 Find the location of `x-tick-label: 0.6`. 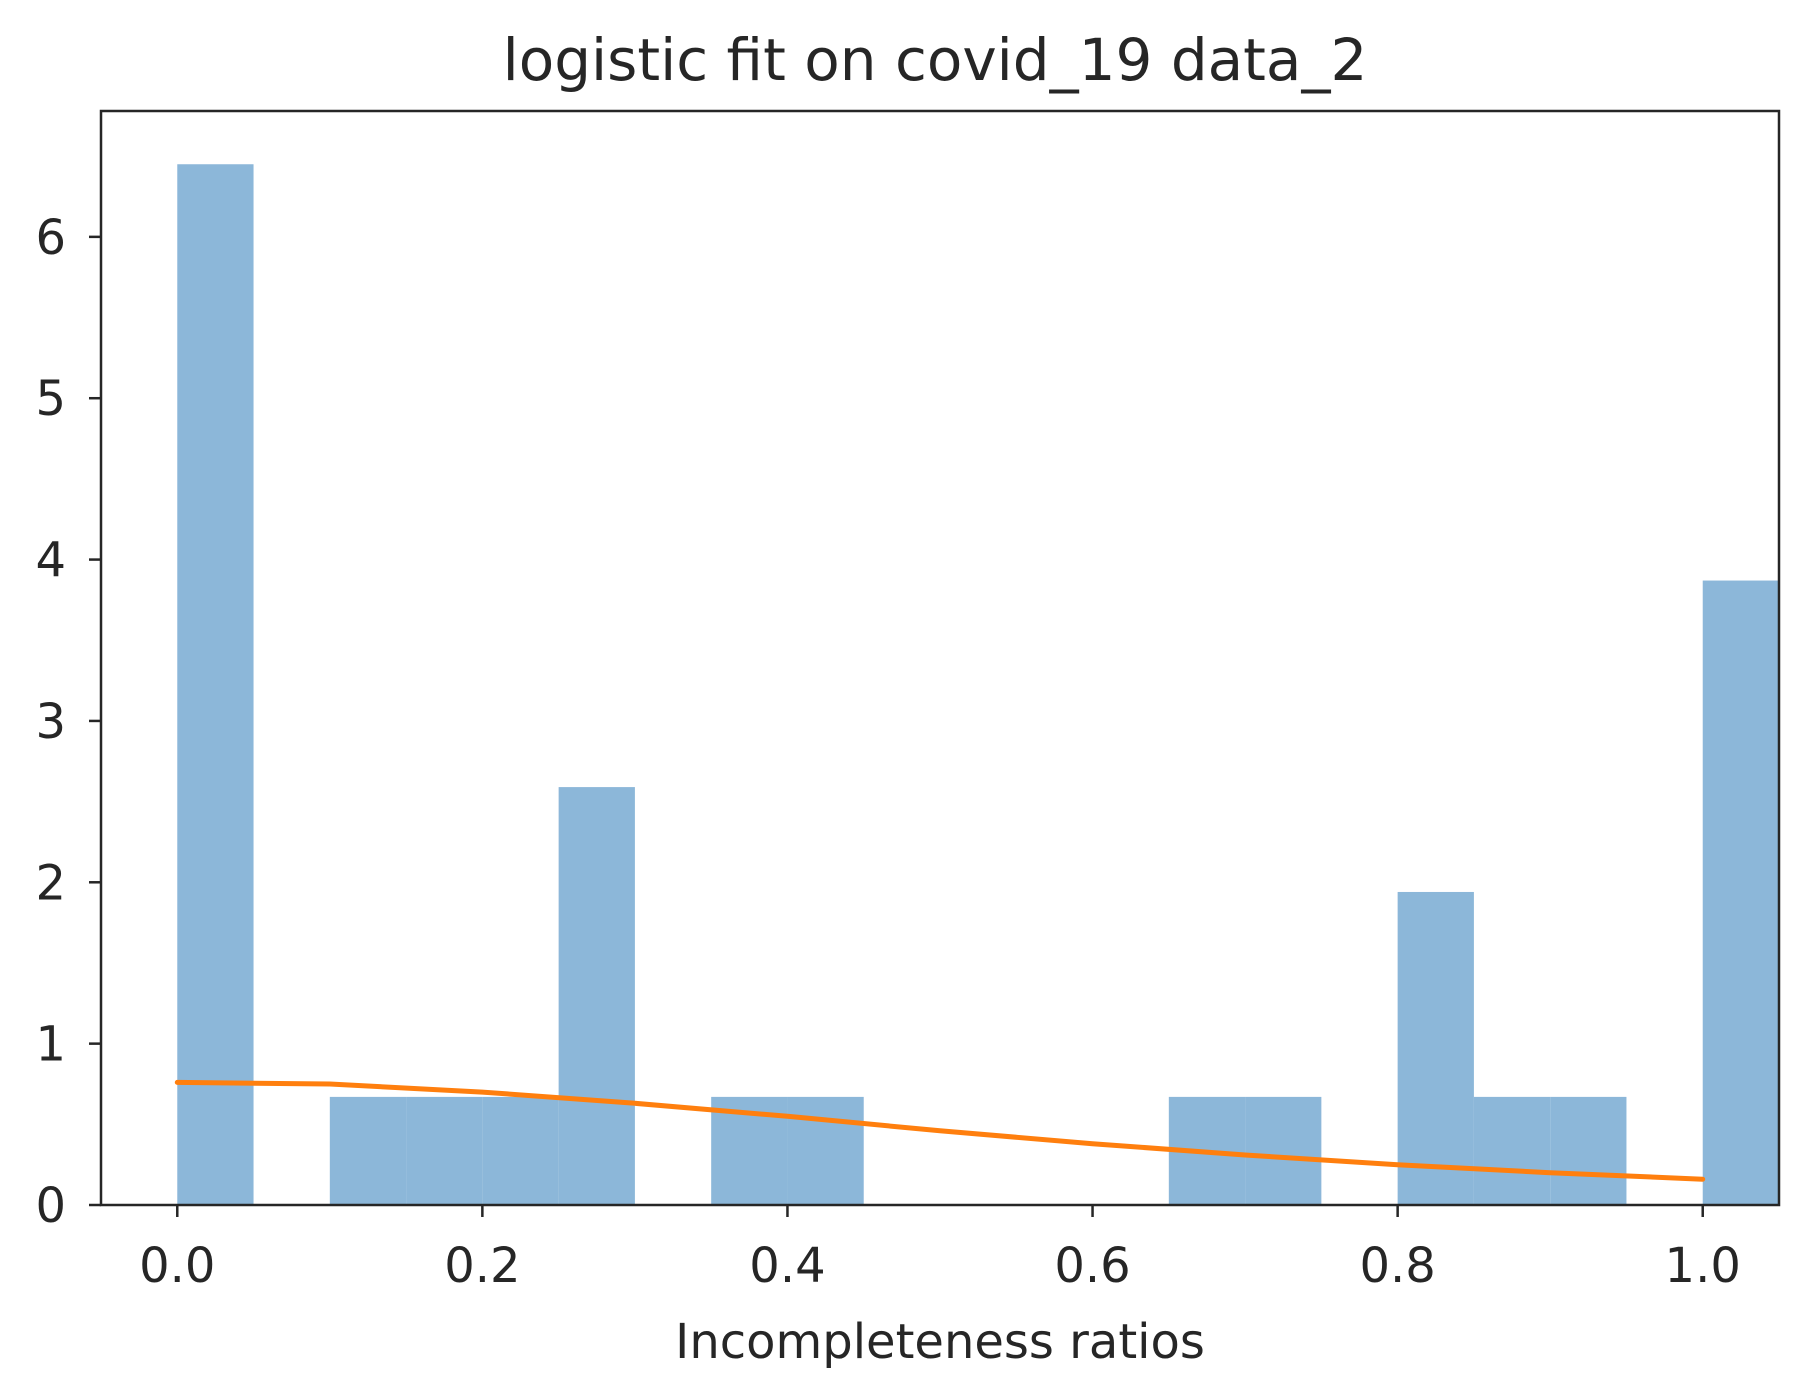

x-tick-label: 0.6 is located at coordinates (1092, 1266).